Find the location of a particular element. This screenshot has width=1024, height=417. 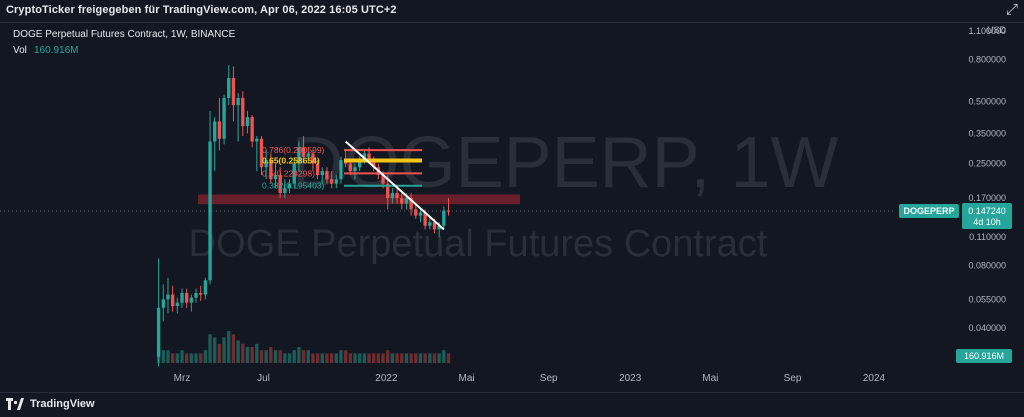

downtrend-line is located at coordinates (394, 185).